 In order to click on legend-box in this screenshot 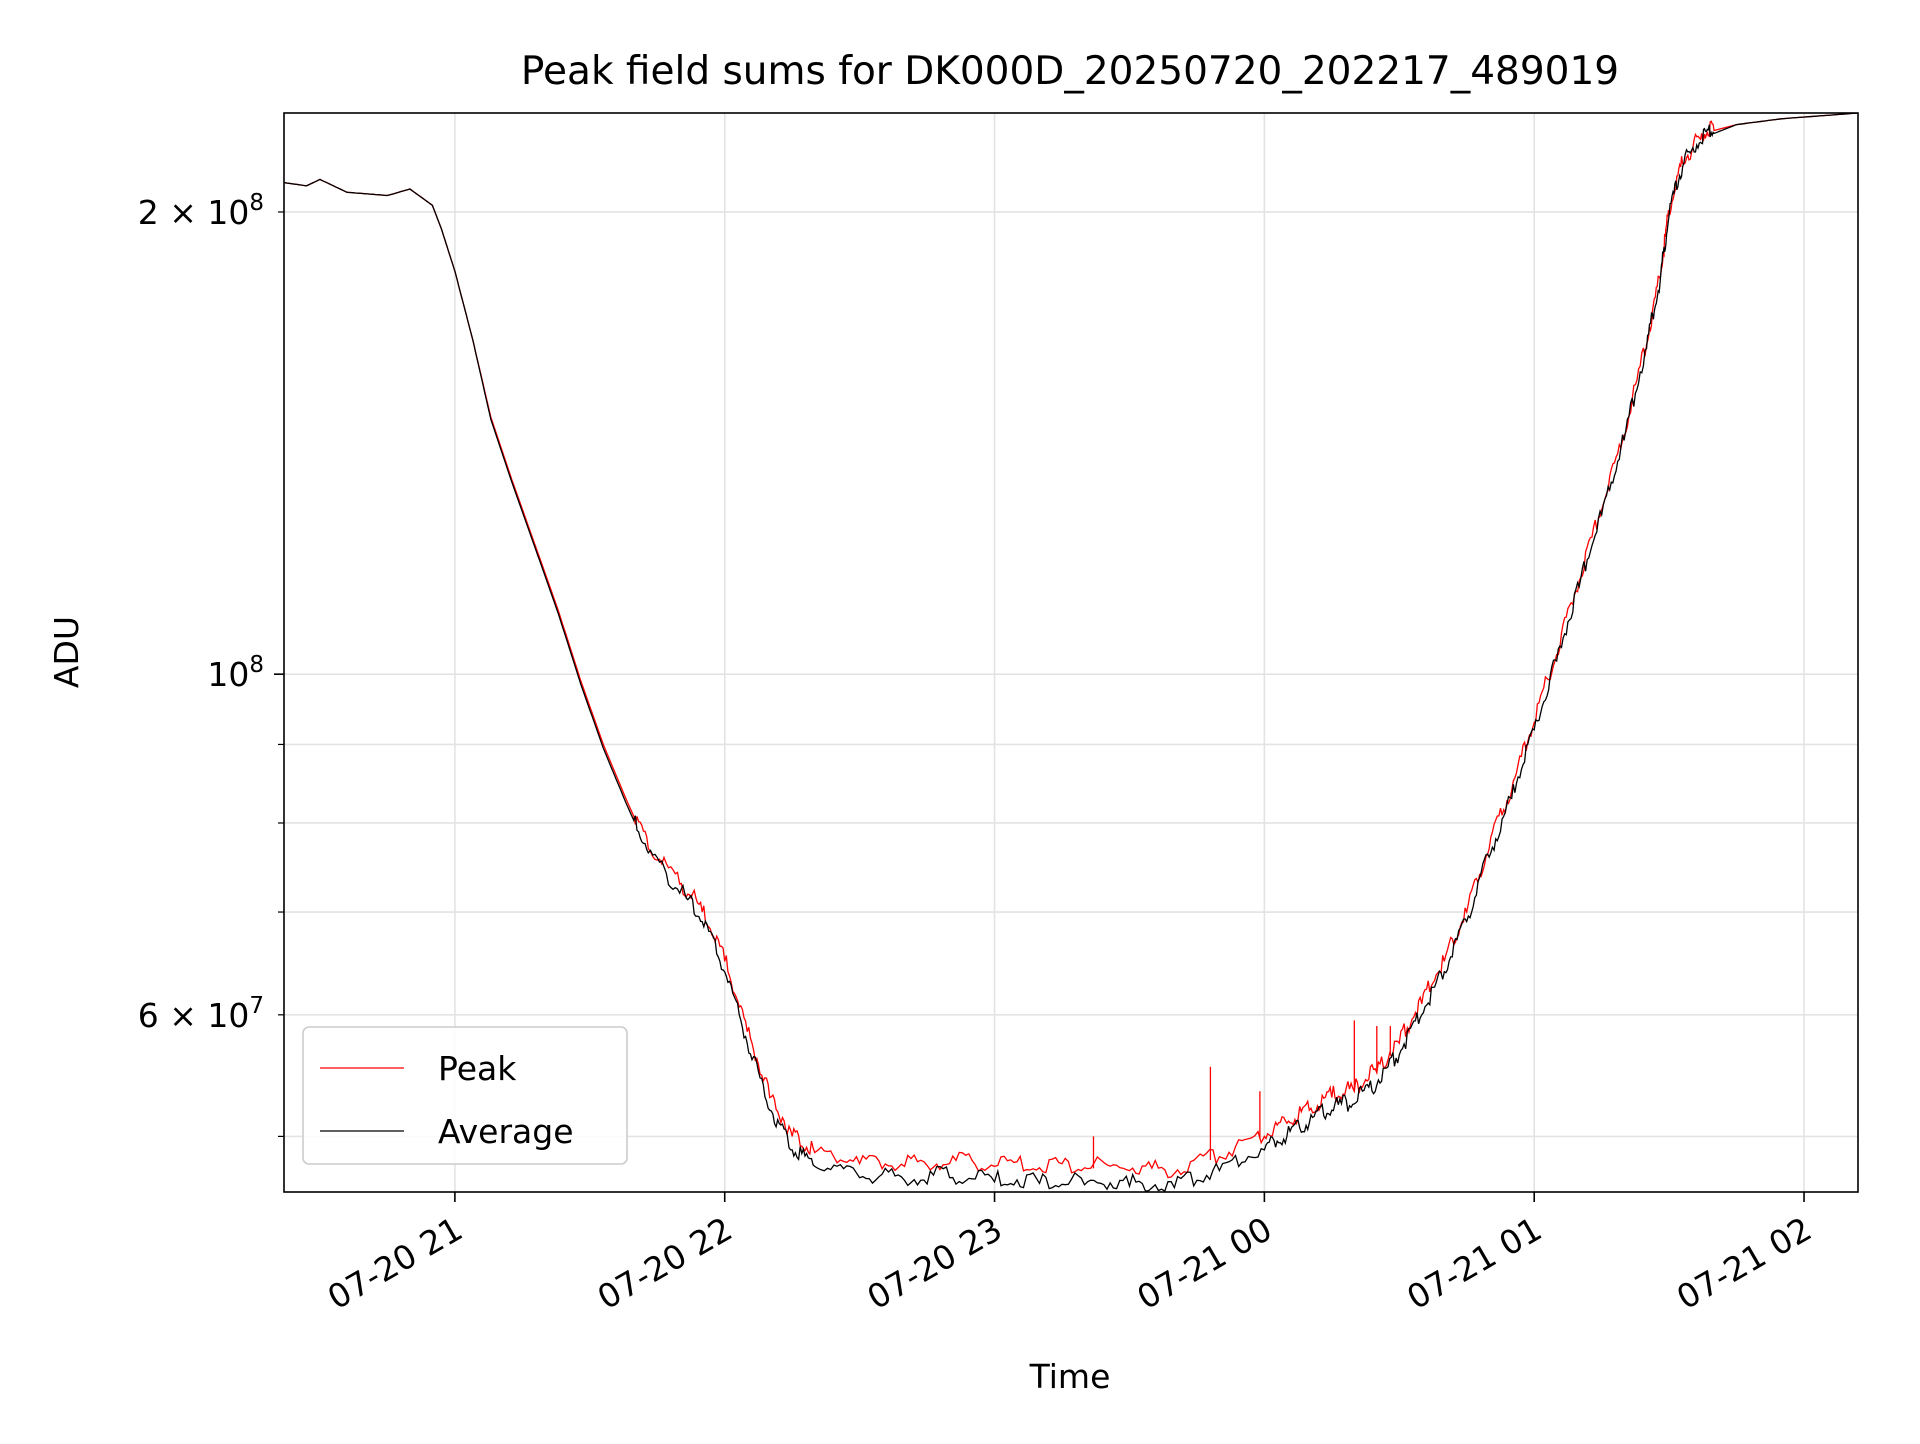, I will do `click(465, 1095)`.